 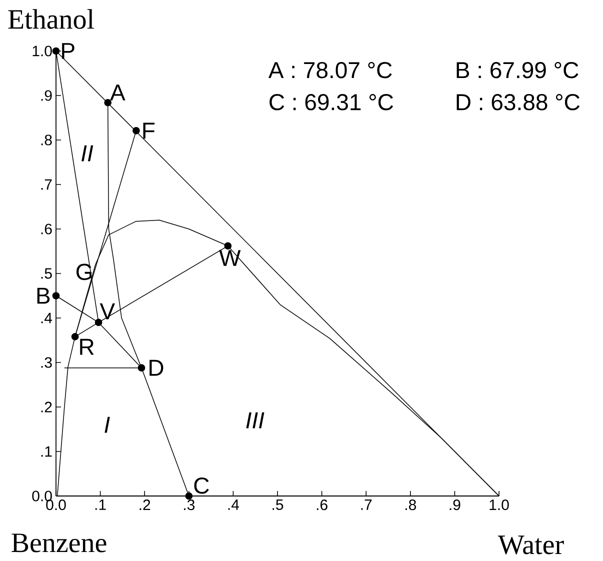 I want to click on y-tick-label: 1.0, so click(x=42, y=51).